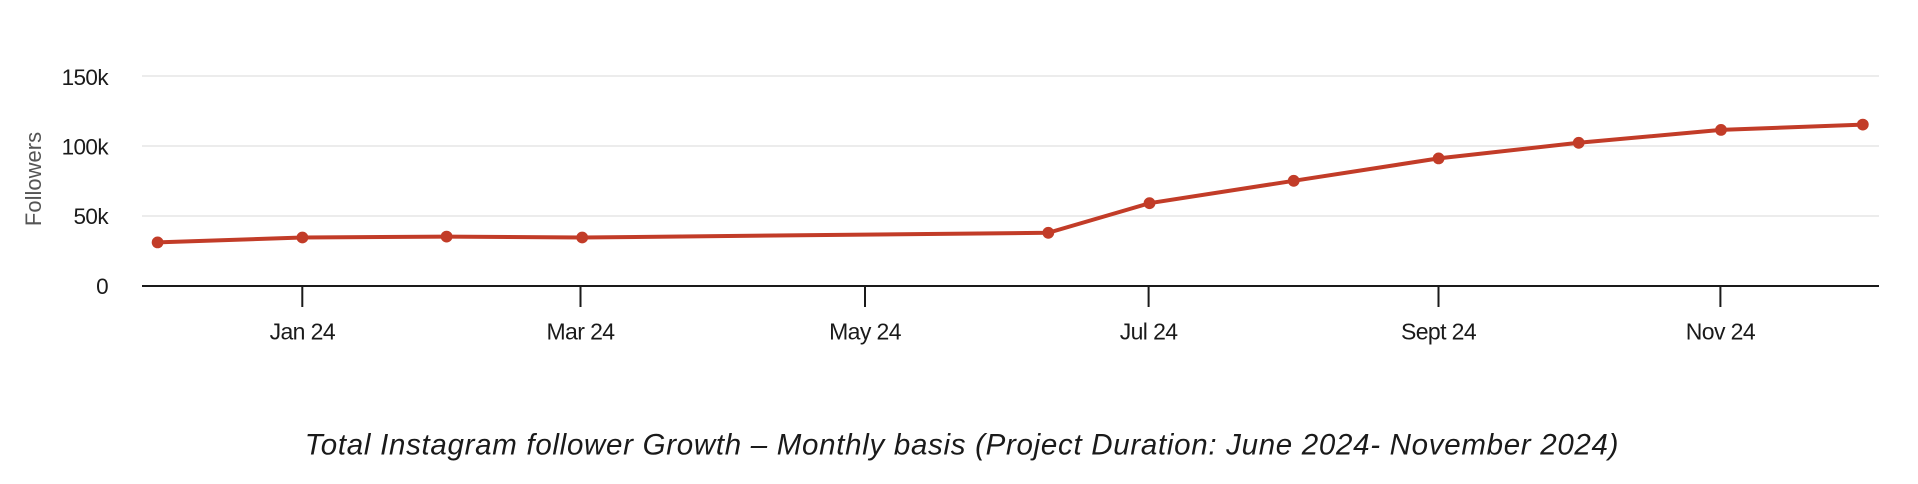 The height and width of the screenshot is (484, 1918). I want to click on svg-text: Followers, so click(33, 179).